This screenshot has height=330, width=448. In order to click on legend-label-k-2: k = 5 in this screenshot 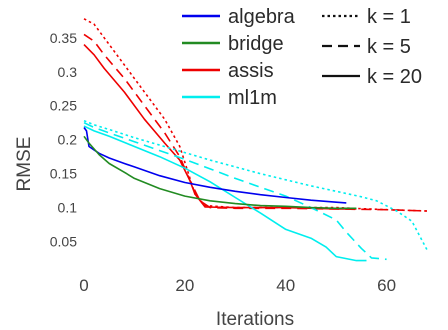, I will do `click(389, 47)`.